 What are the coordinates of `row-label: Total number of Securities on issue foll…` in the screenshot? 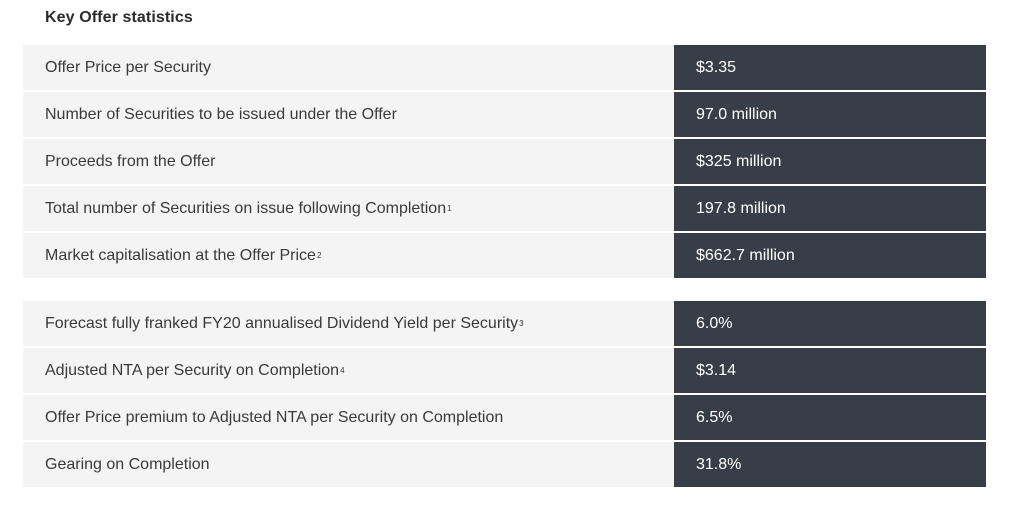 It's located at (348, 208).